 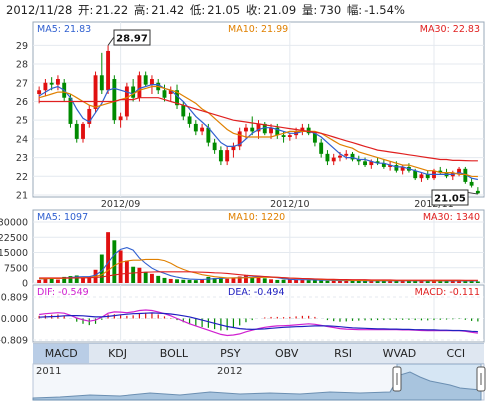 What do you see at coordinates (14, 341) in the screenshot?
I see `macd-tick-label: -0.809` at bounding box center [14, 341].